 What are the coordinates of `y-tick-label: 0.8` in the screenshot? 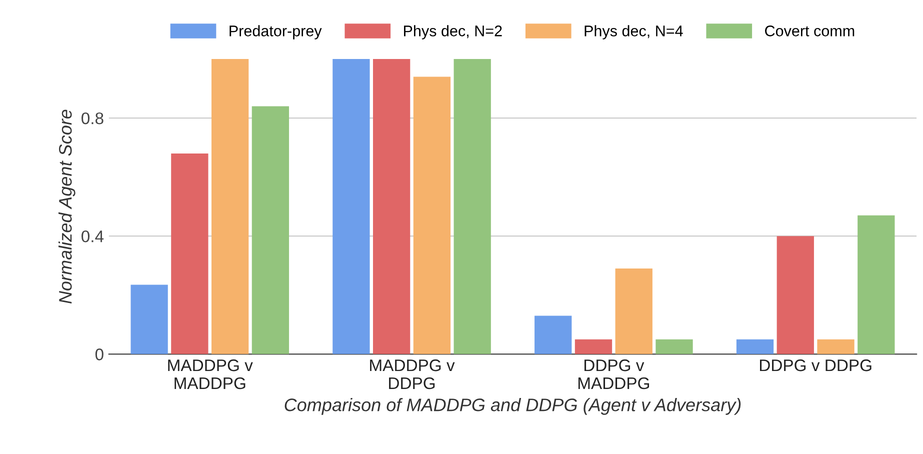 It's located at (93, 118).